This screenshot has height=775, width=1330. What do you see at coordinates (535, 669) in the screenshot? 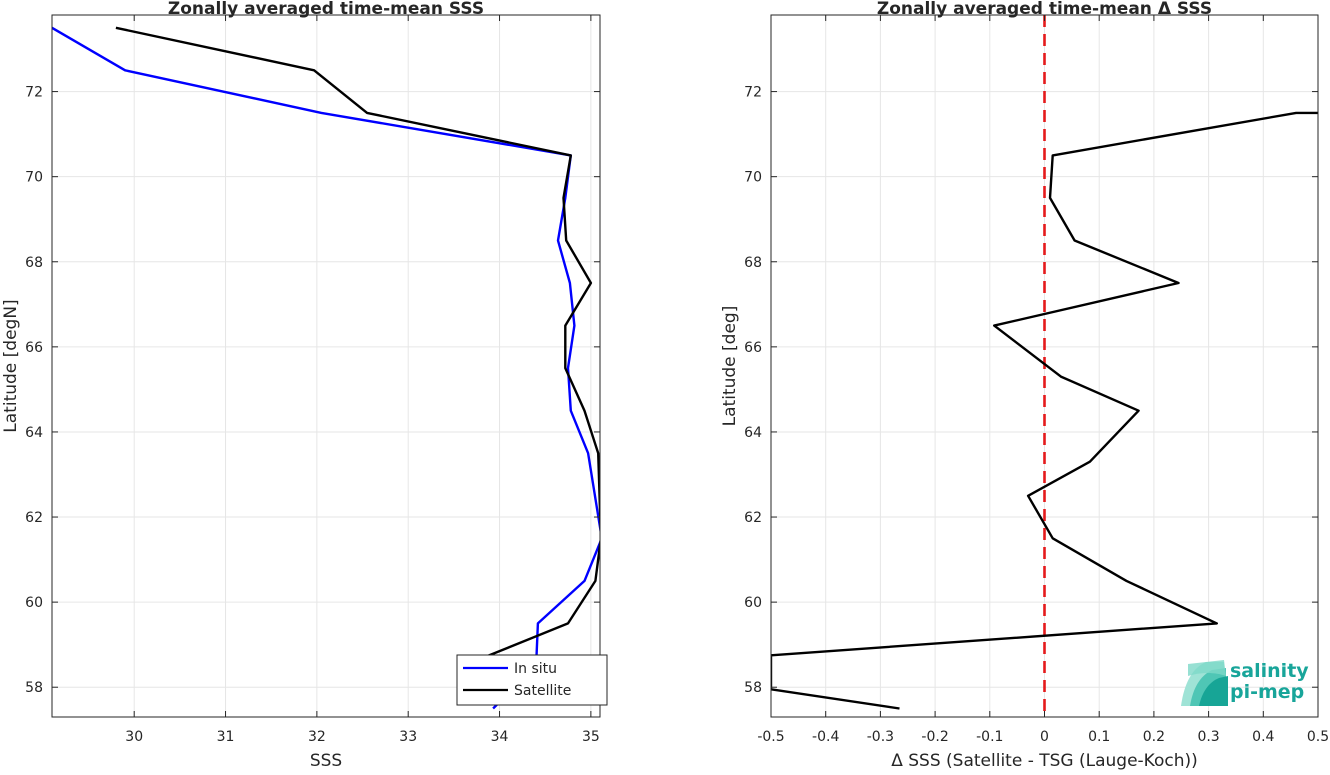
I see `legend-label-in-situ: In situ` at bounding box center [535, 669].